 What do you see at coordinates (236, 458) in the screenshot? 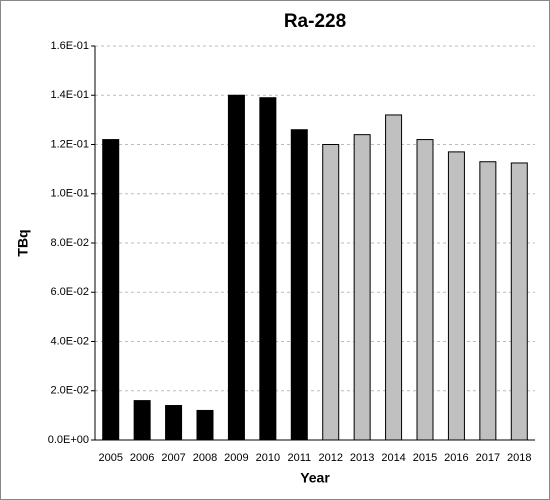
I see `x-tick-label: 2009` at bounding box center [236, 458].